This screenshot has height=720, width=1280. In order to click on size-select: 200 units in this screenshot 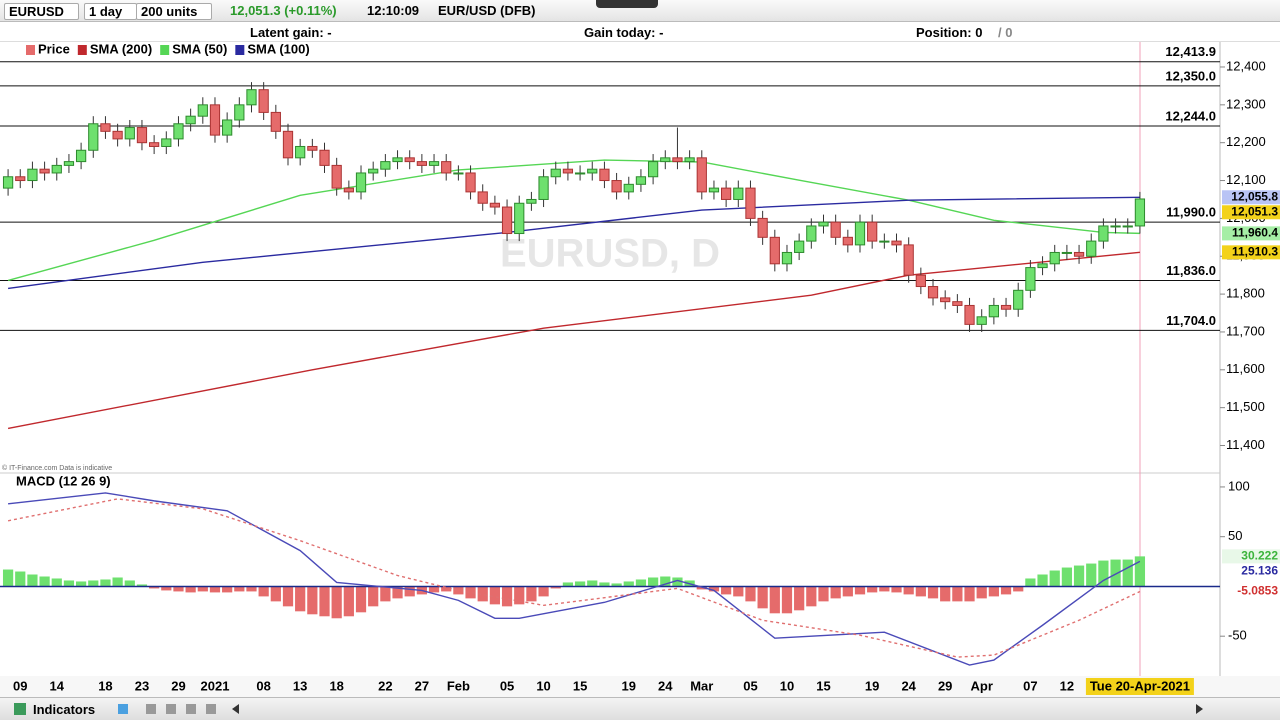, I will do `click(174, 11)`.